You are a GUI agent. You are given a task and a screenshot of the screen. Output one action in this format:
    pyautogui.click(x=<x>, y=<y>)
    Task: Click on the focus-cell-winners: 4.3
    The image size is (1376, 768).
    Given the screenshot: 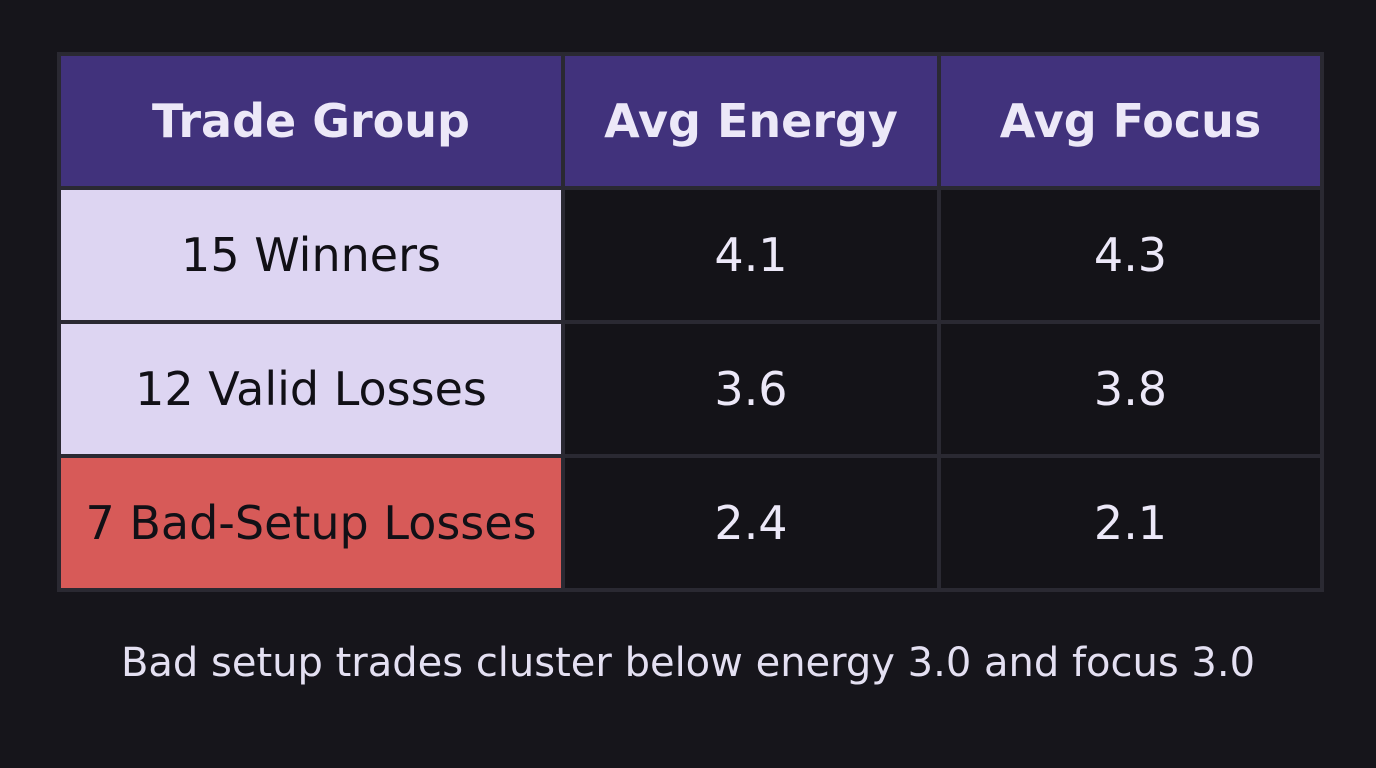 What is the action you would take?
    pyautogui.click(x=1130, y=255)
    